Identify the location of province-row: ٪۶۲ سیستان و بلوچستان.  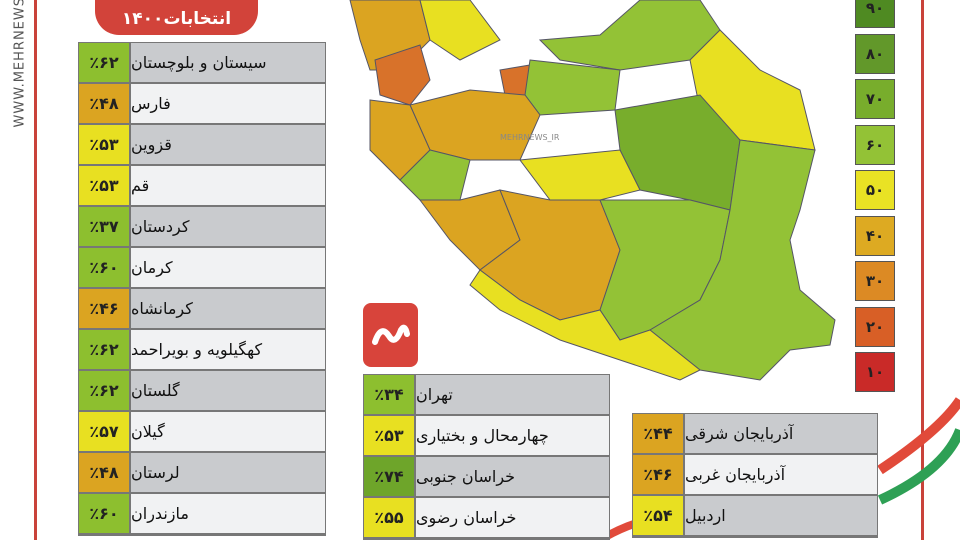
(202, 63).